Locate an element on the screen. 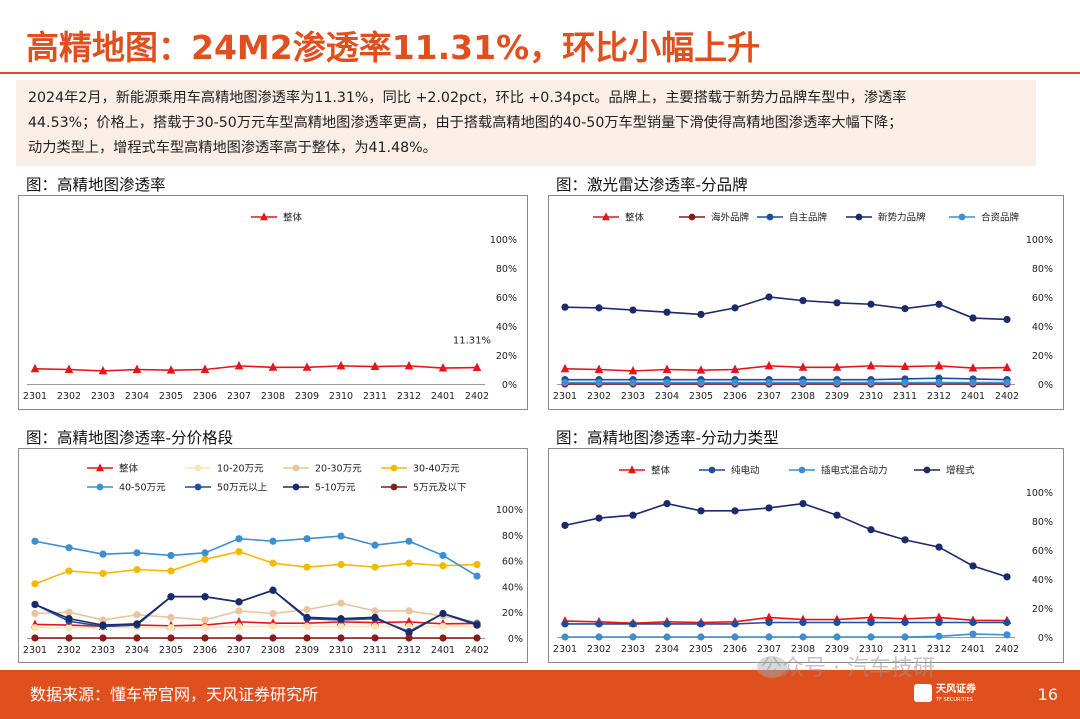 The width and height of the screenshot is (1080, 719). legend: 整体 纯电动 插电式混合动力 增程式 is located at coordinates (797, 471).